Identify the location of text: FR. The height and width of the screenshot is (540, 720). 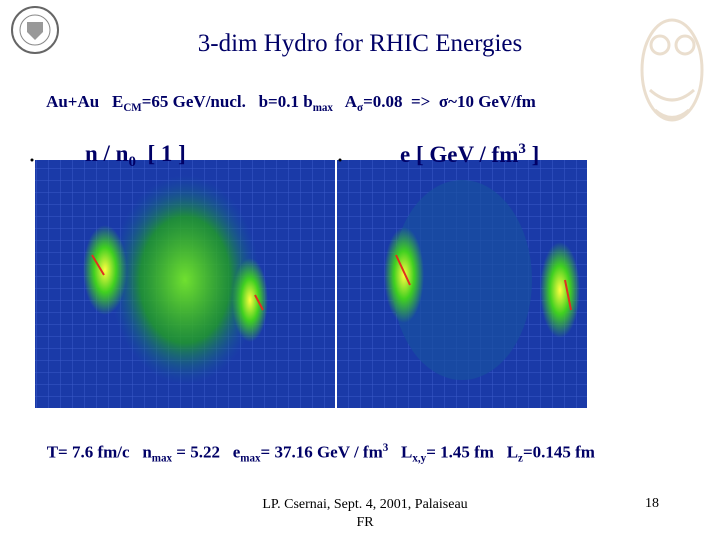
(365, 522).